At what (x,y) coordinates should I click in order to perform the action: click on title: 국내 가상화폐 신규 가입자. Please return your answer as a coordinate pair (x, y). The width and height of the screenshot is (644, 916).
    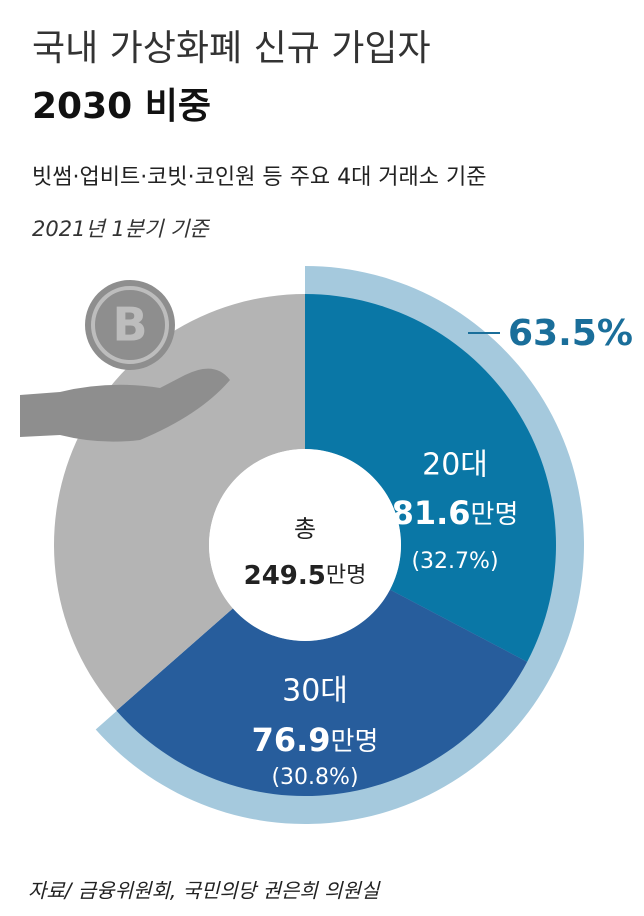
    Looking at the image, I should click on (231, 48).